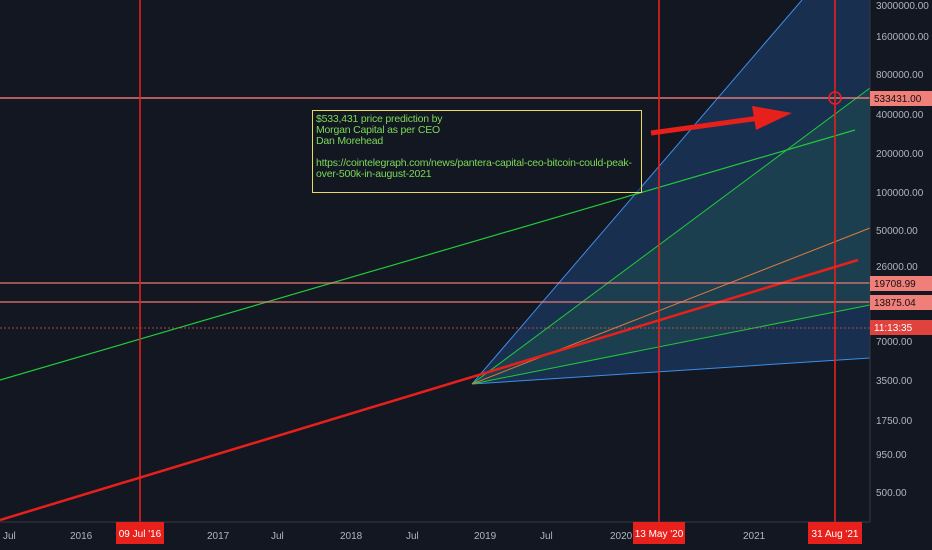 This screenshot has height=550, width=932. What do you see at coordinates (897, 267) in the screenshot?
I see `y-tick-label: 26000.00` at bounding box center [897, 267].